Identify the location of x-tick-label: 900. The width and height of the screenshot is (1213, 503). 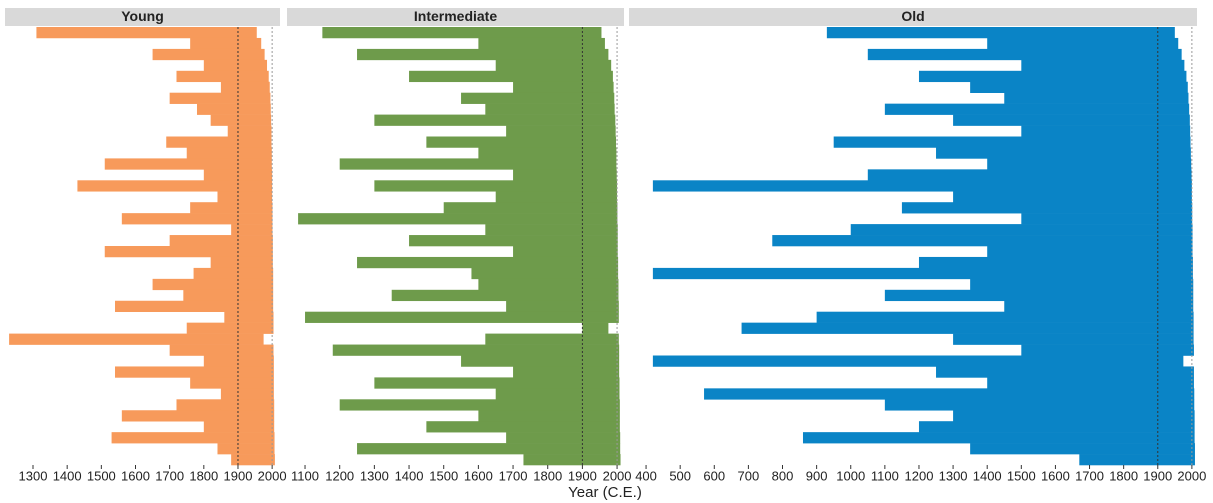
(817, 475).